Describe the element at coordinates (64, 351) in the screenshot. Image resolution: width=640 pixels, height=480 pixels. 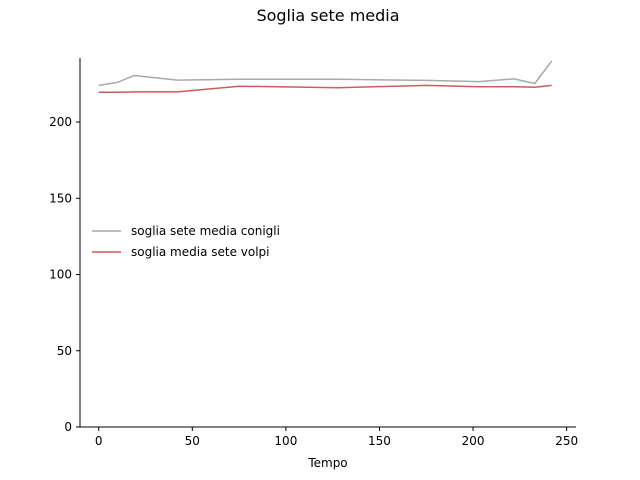
I see `y-tick-label: 50` at that location.